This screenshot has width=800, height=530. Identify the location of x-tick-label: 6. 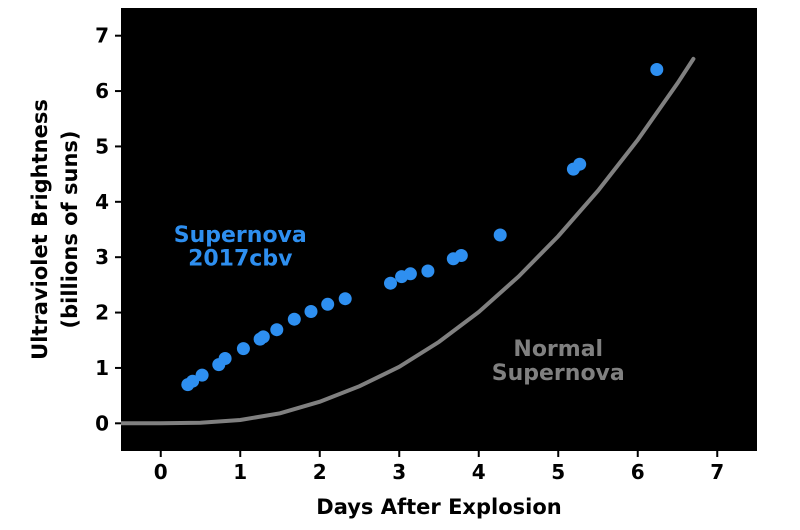
(638, 472).